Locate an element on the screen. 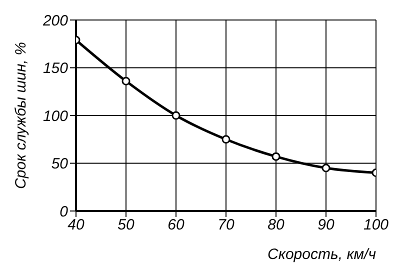 The width and height of the screenshot is (400, 275). y-tick-label: 100 is located at coordinates (55, 116).